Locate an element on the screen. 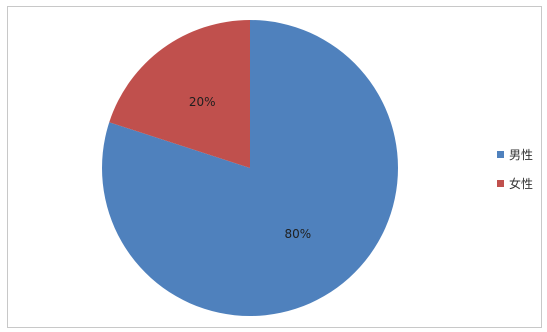  slice-labels: 80% 20% is located at coordinates (250, 168).